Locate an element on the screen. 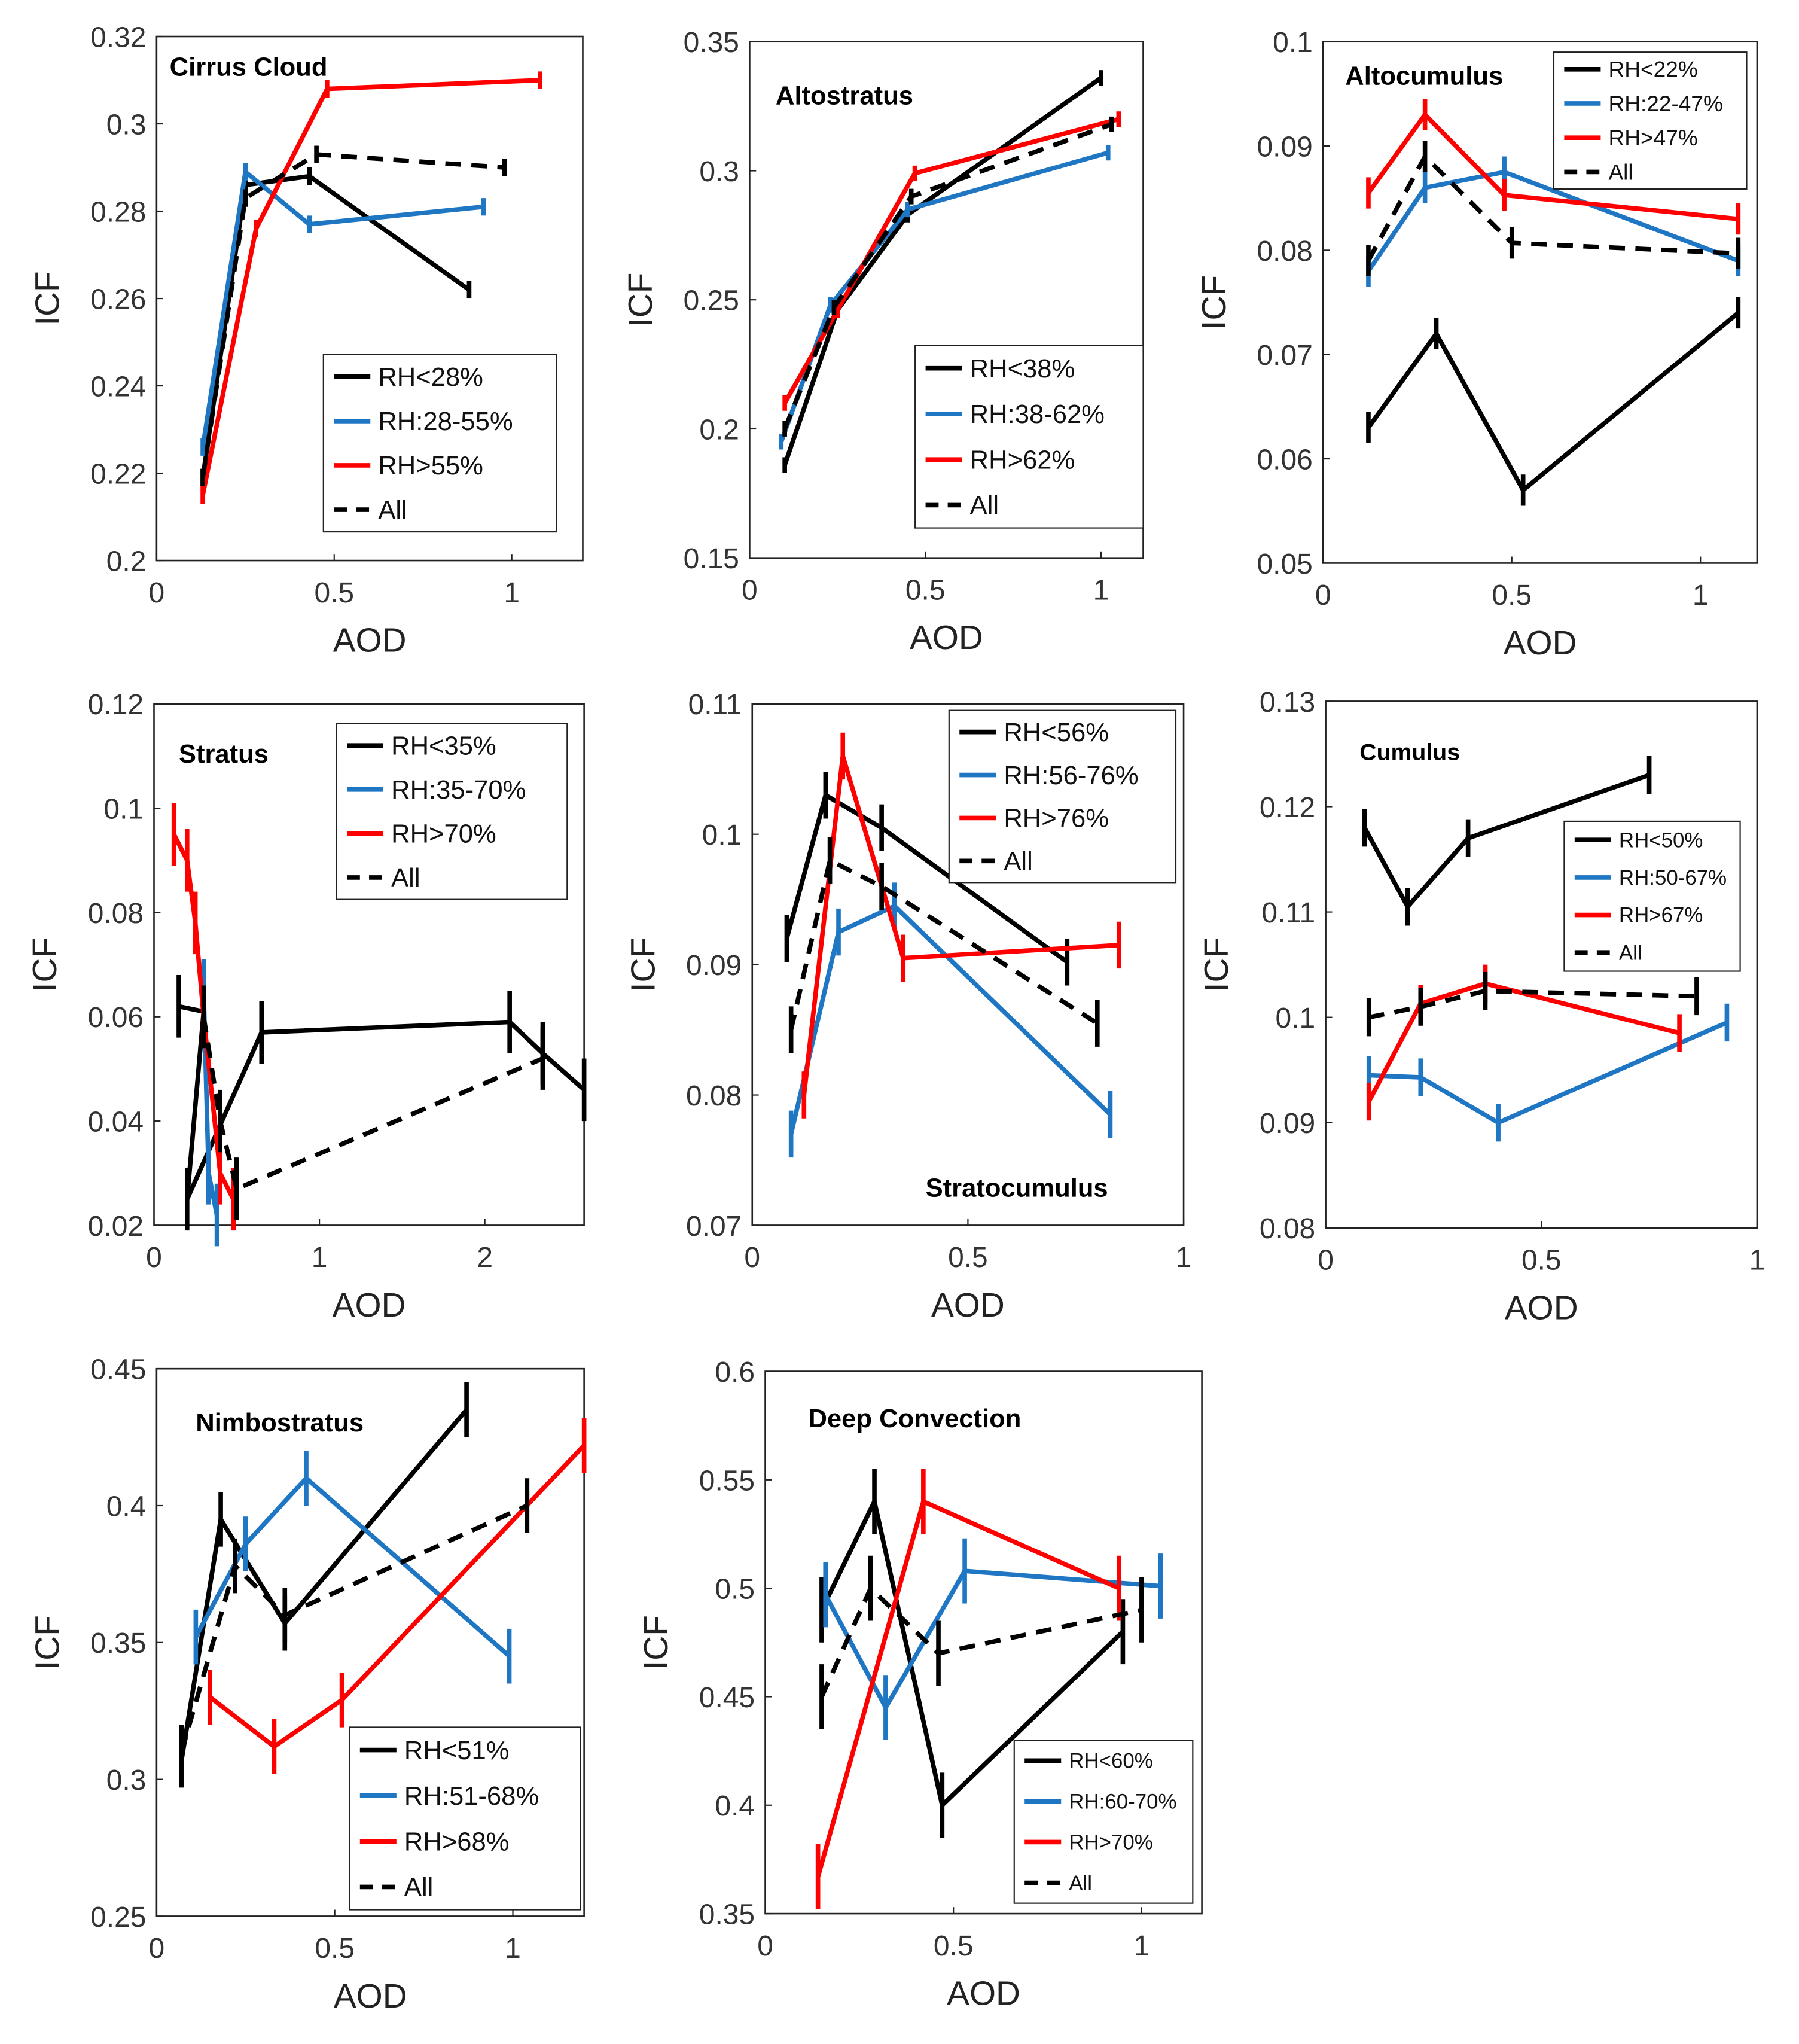 This screenshot has height=2044, width=1799. subplot-title: Cumulus is located at coordinates (1410, 752).